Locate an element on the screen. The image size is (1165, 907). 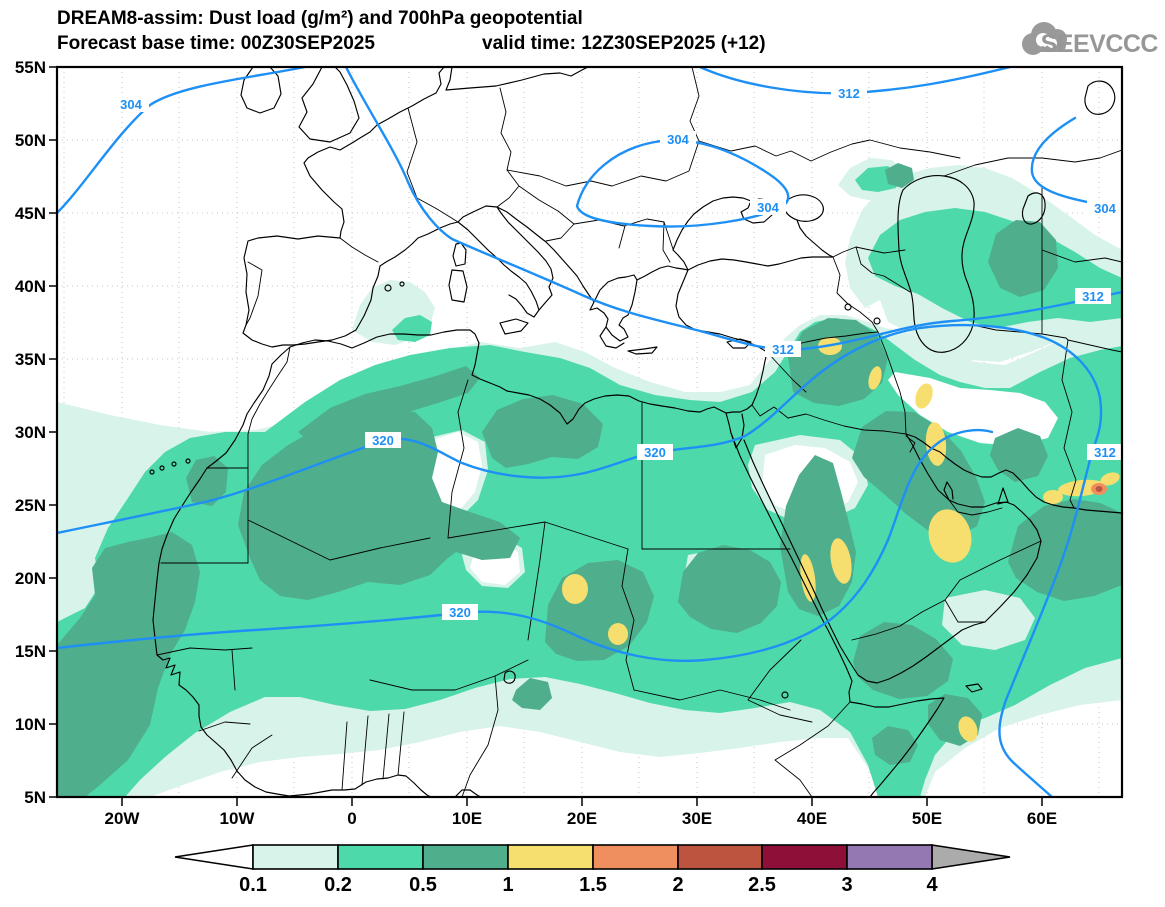
lon-tick-label: 30E is located at coordinates (697, 818).